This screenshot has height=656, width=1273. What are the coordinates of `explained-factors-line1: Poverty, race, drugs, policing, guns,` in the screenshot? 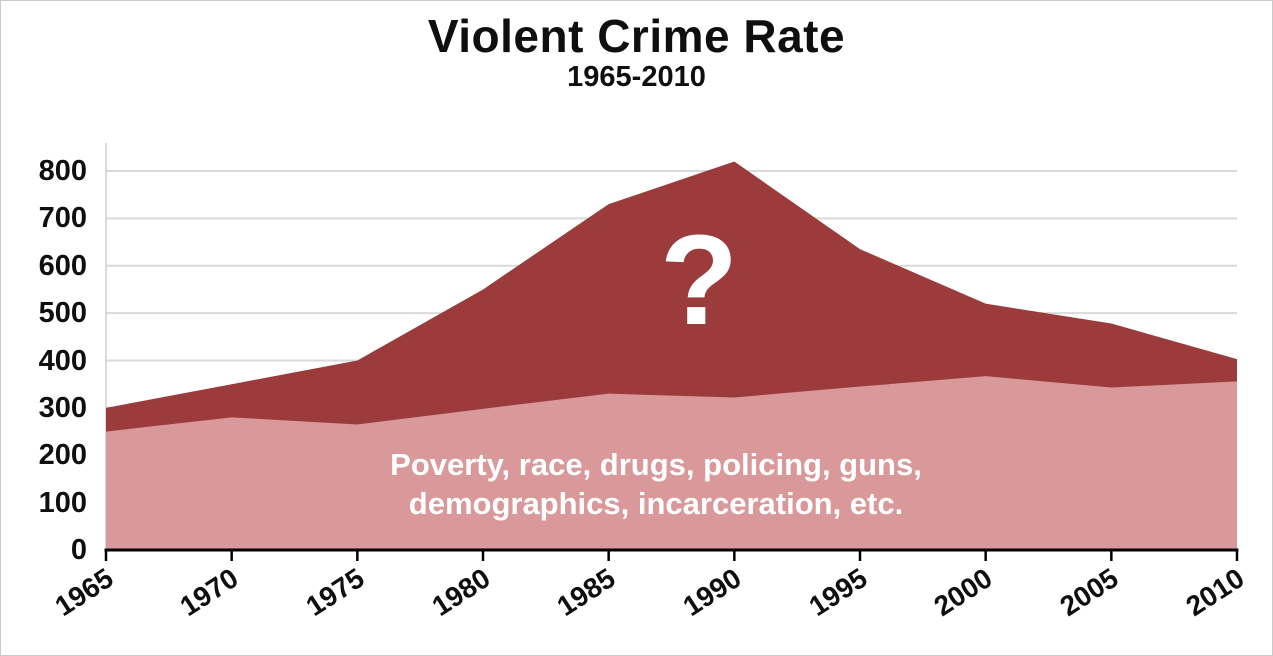 It's located at (656, 464).